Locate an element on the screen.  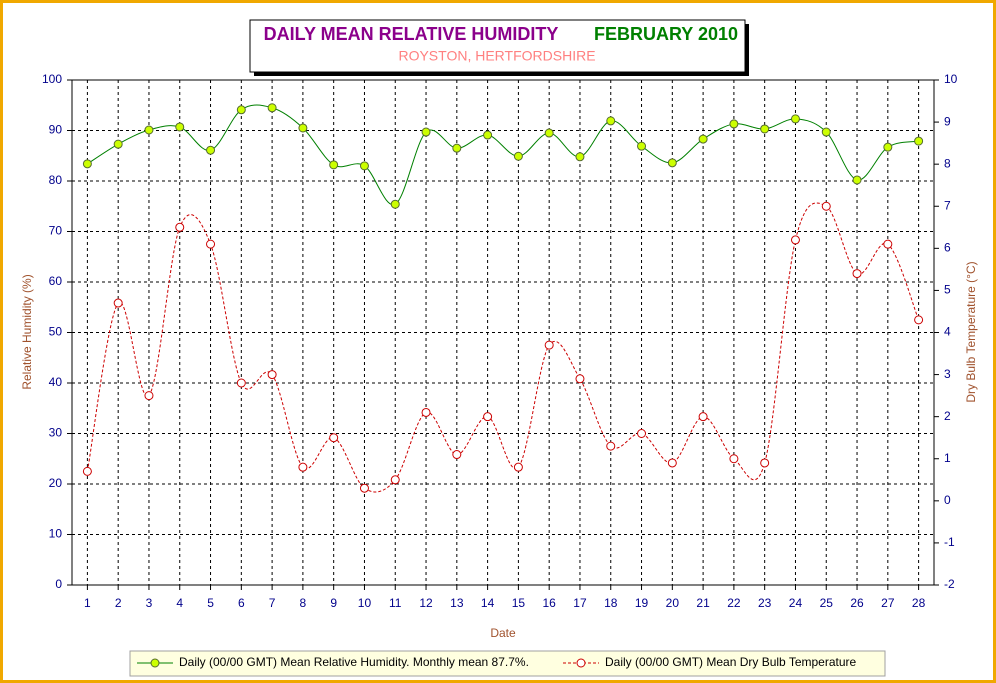
y-tick-label: 60 is located at coordinates (56, 281).